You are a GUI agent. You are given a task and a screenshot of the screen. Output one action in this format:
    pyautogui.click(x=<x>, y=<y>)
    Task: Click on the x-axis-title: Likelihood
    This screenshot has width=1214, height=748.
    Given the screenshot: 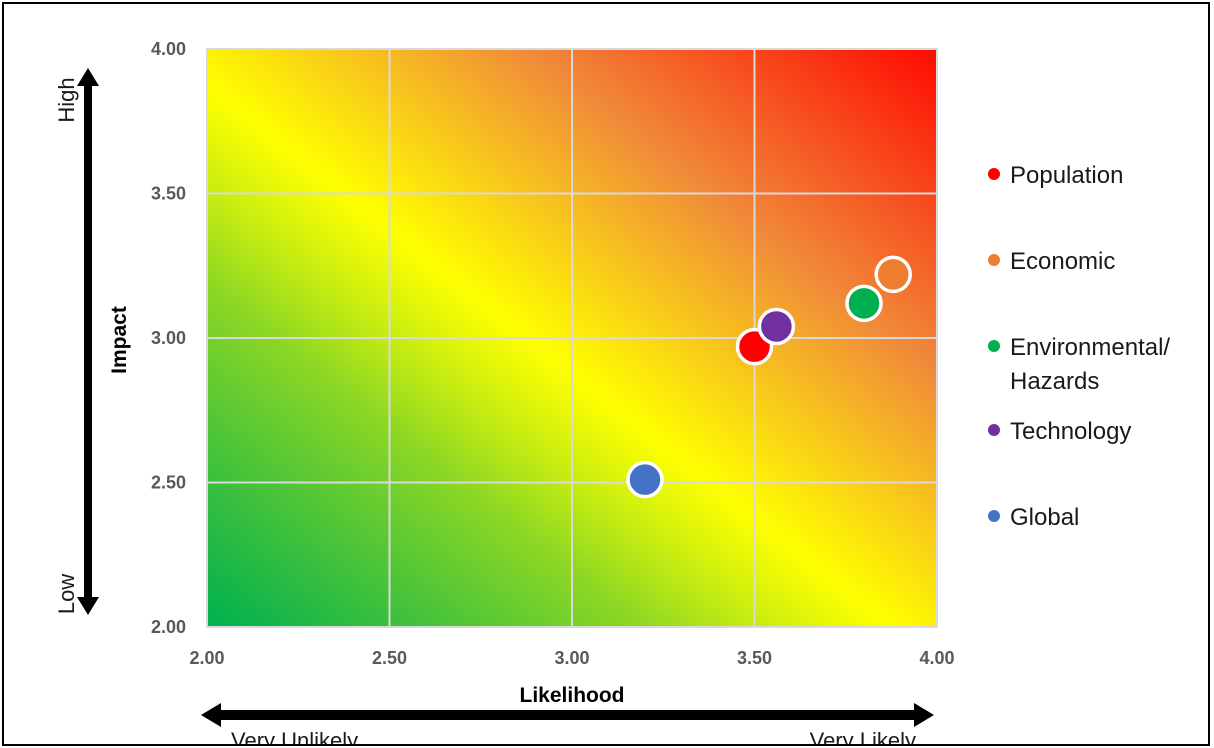 What is the action you would take?
    pyautogui.click(x=572, y=695)
    